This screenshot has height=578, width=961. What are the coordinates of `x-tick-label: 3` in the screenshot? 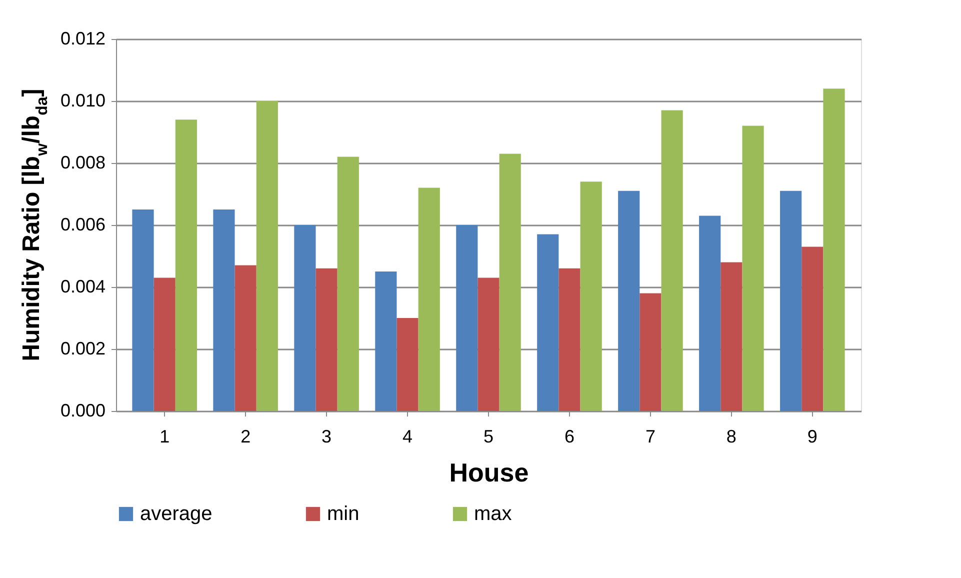 It's located at (327, 436).